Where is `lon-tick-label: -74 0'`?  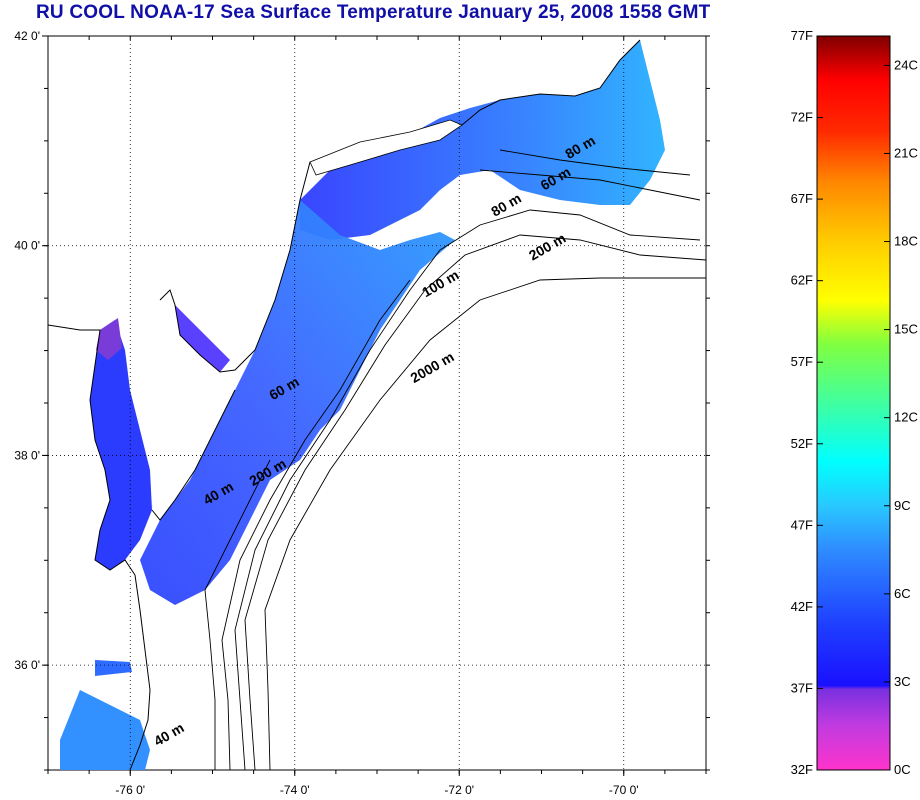 lon-tick-label: -74 0' is located at coordinates (295, 790).